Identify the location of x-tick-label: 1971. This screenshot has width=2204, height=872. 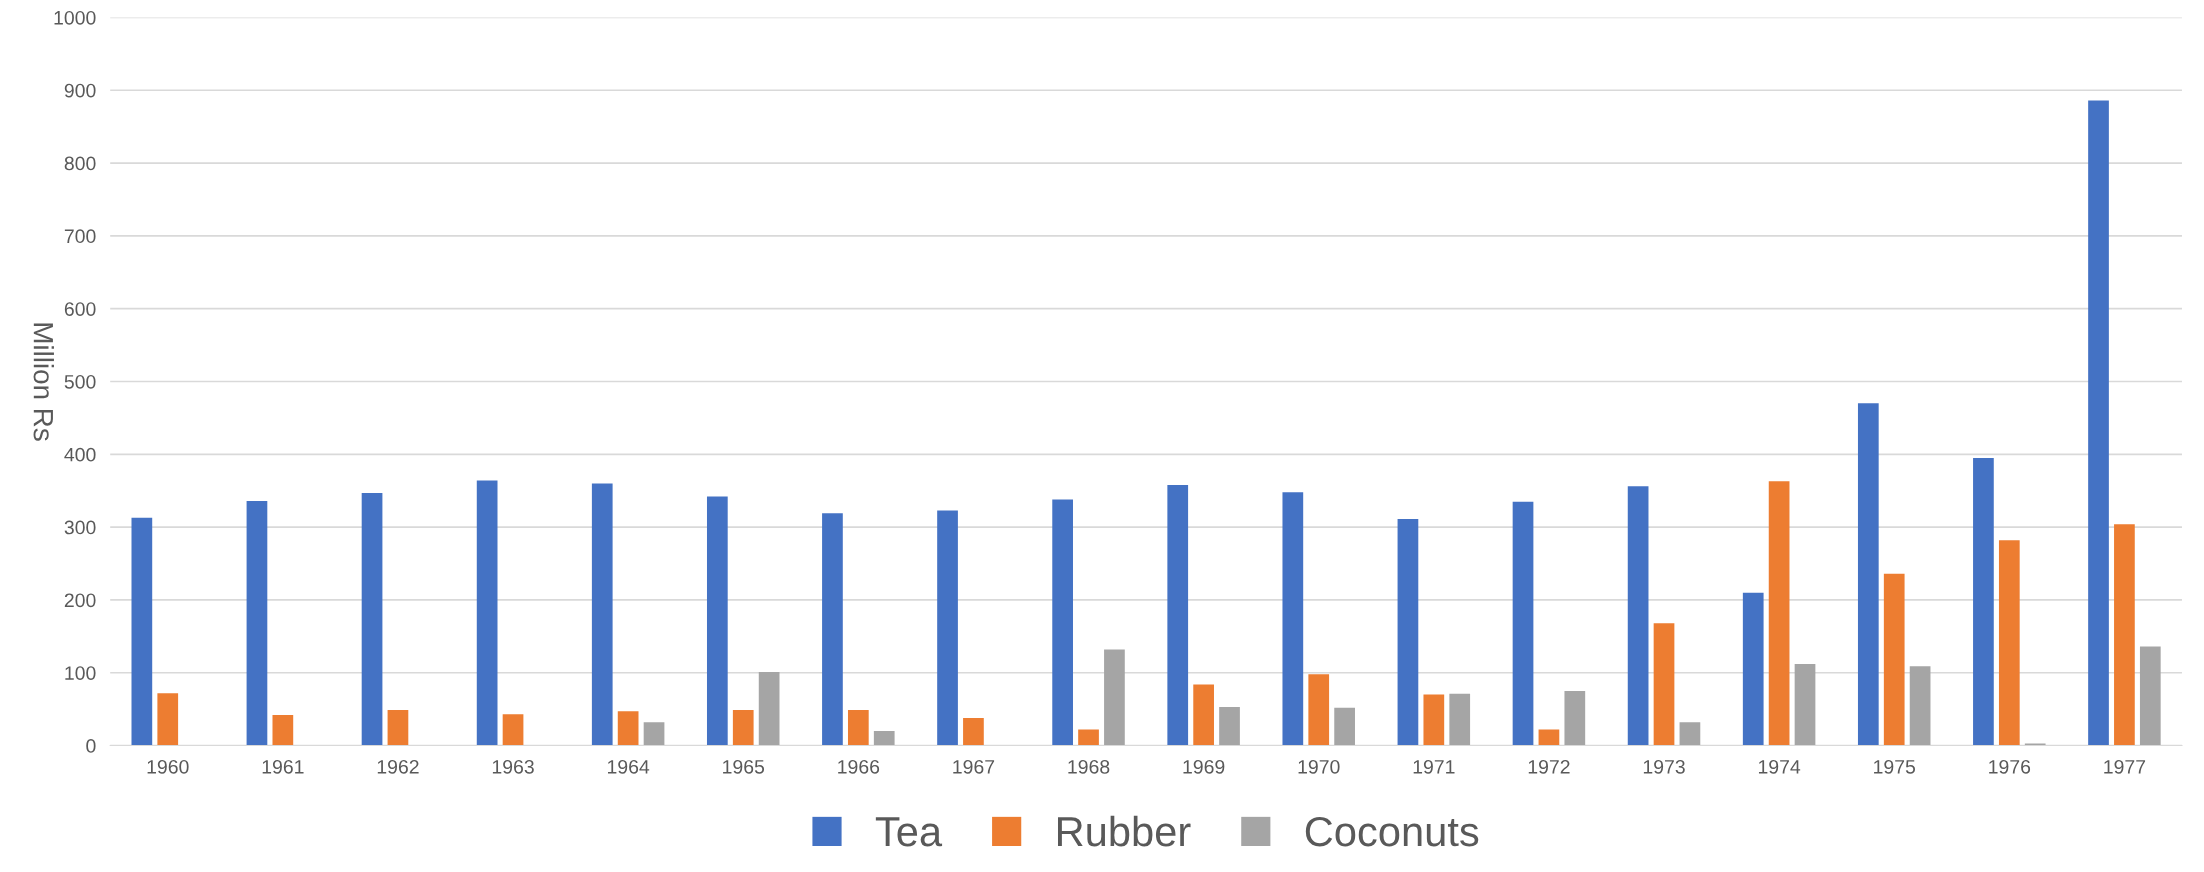
(1434, 766).